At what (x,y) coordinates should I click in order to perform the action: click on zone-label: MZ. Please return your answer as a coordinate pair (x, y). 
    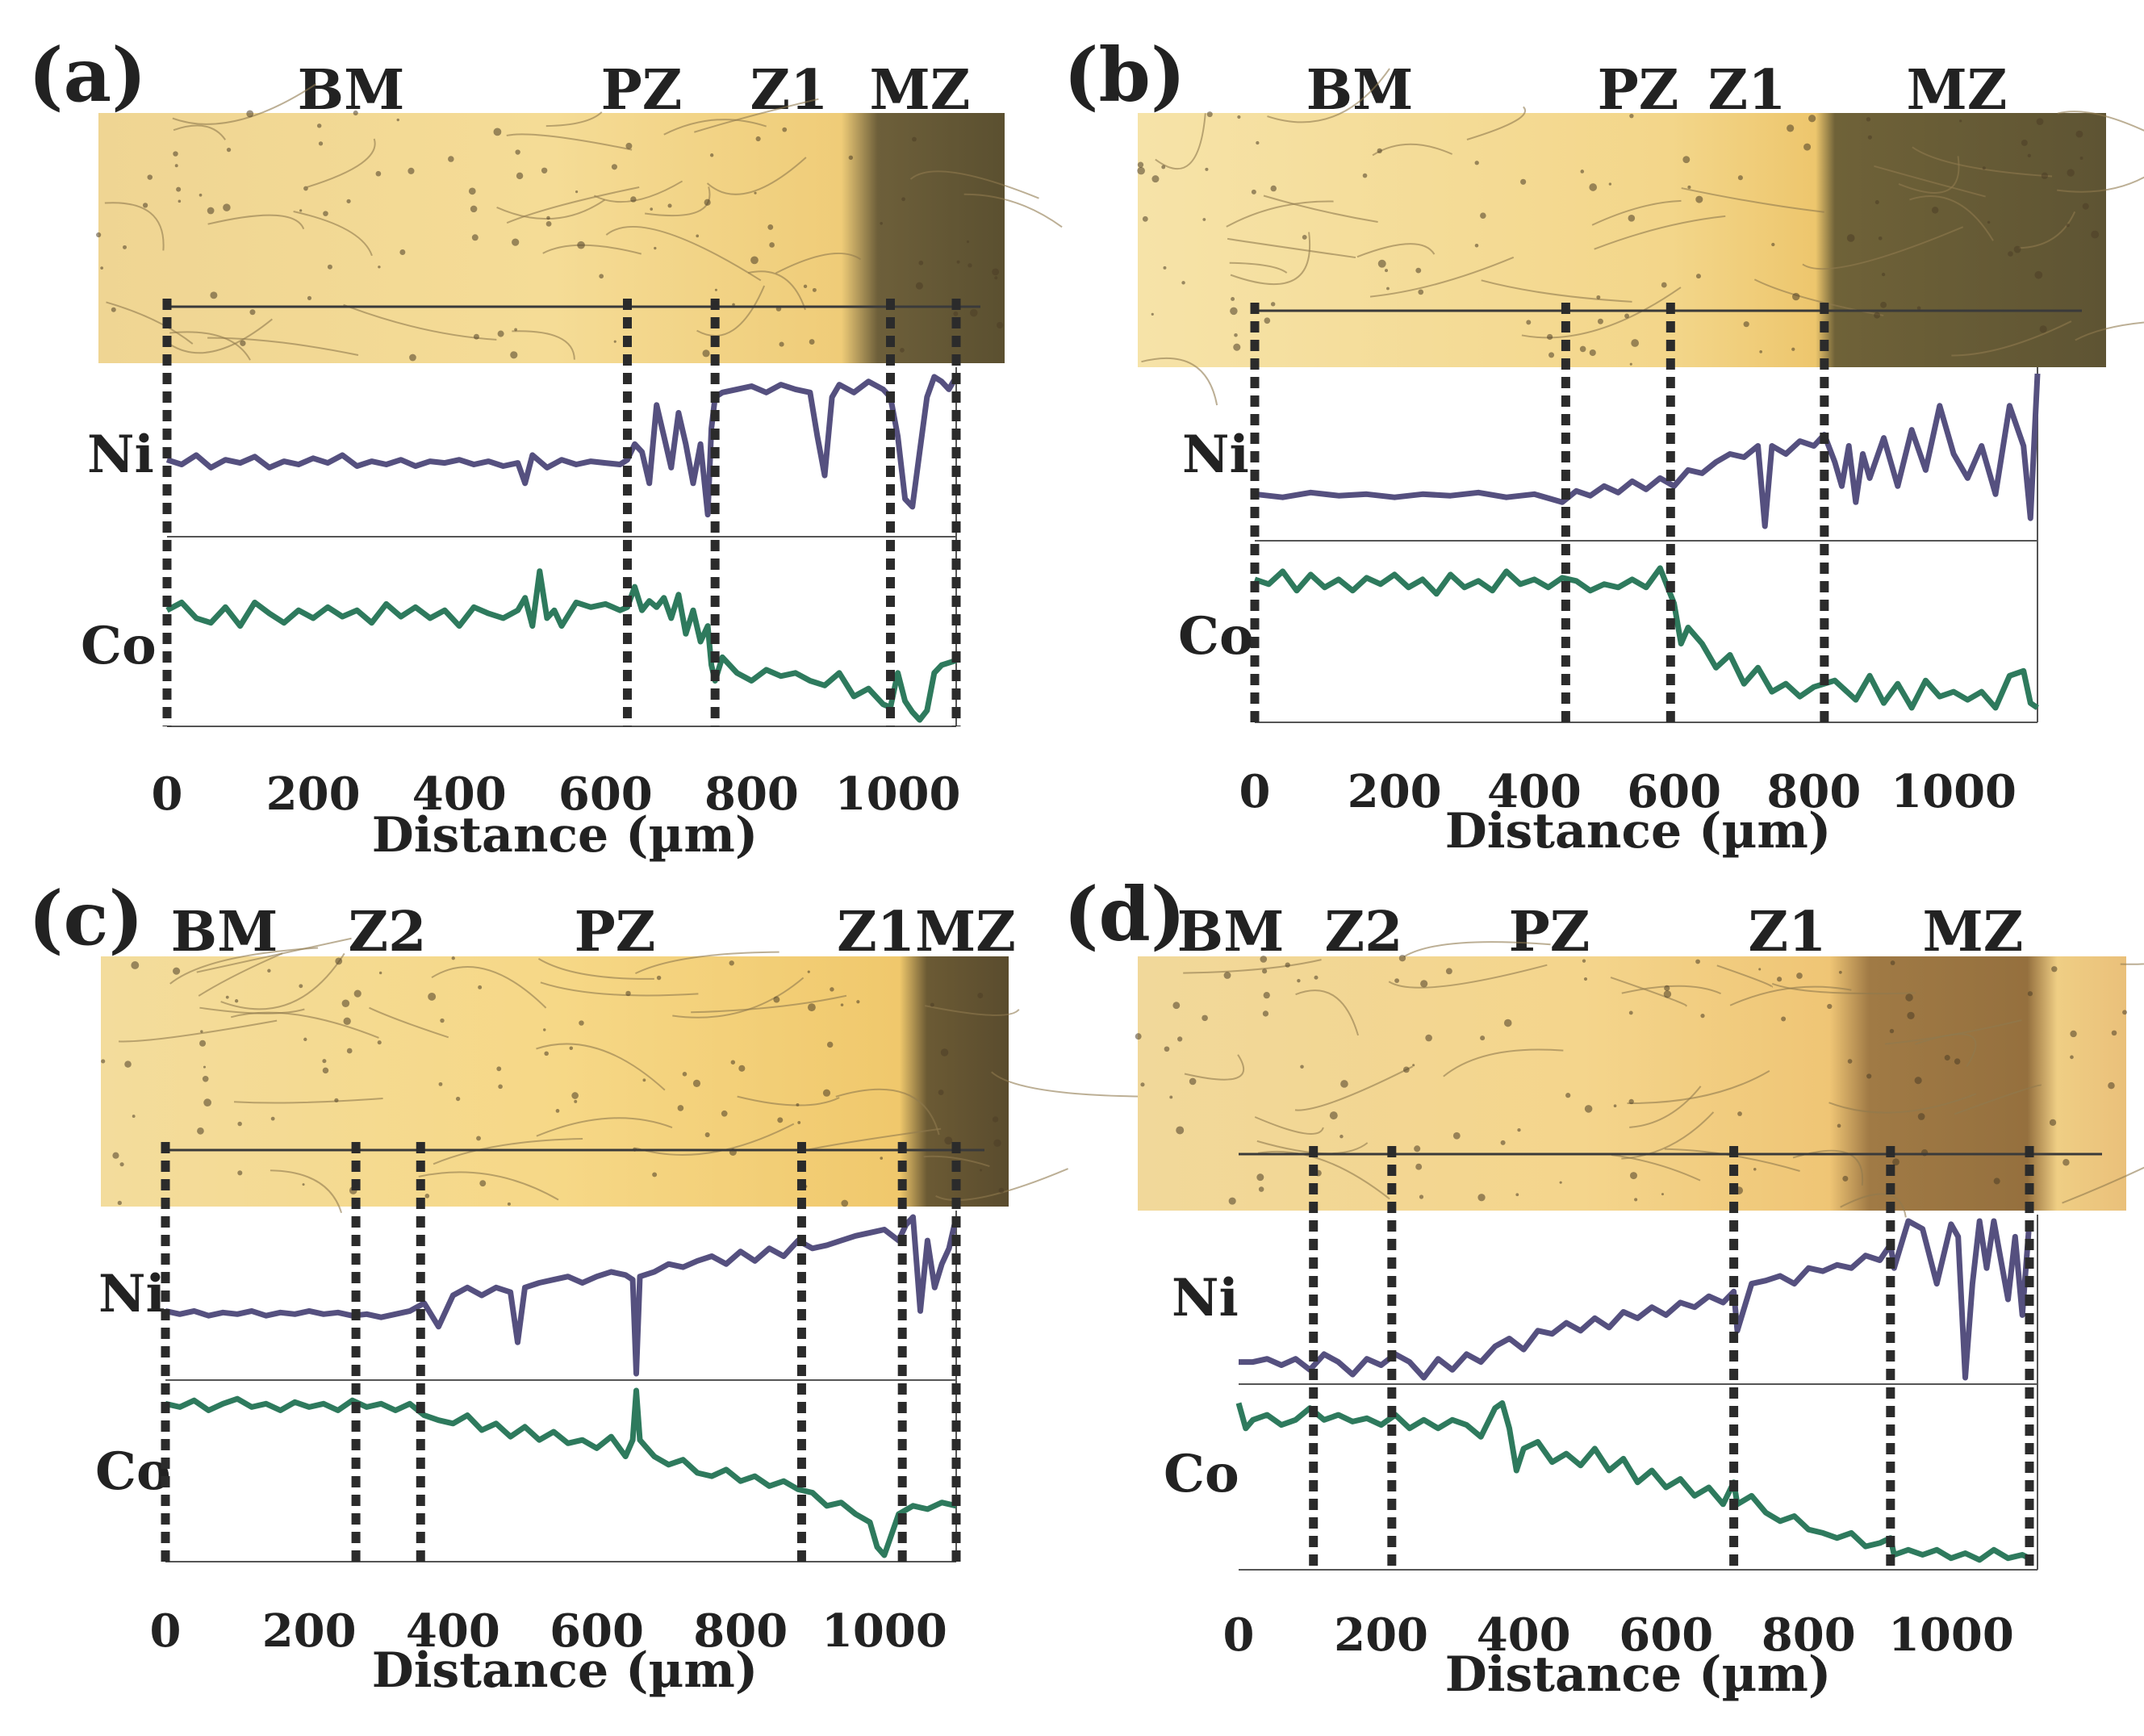
    Looking at the image, I should click on (920, 90).